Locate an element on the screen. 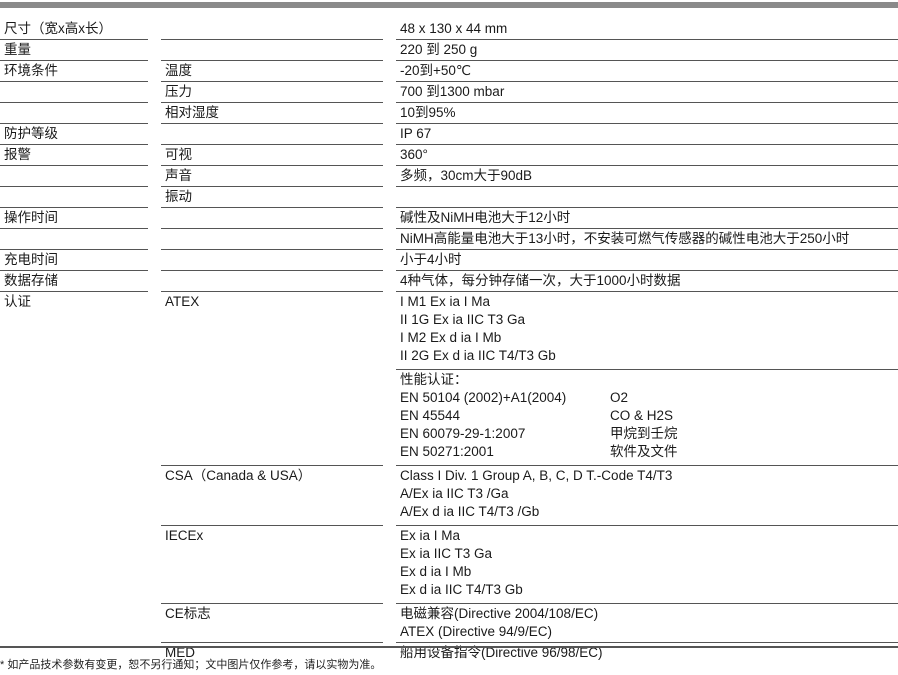  spec-value: IP 67 is located at coordinates (647, 134).